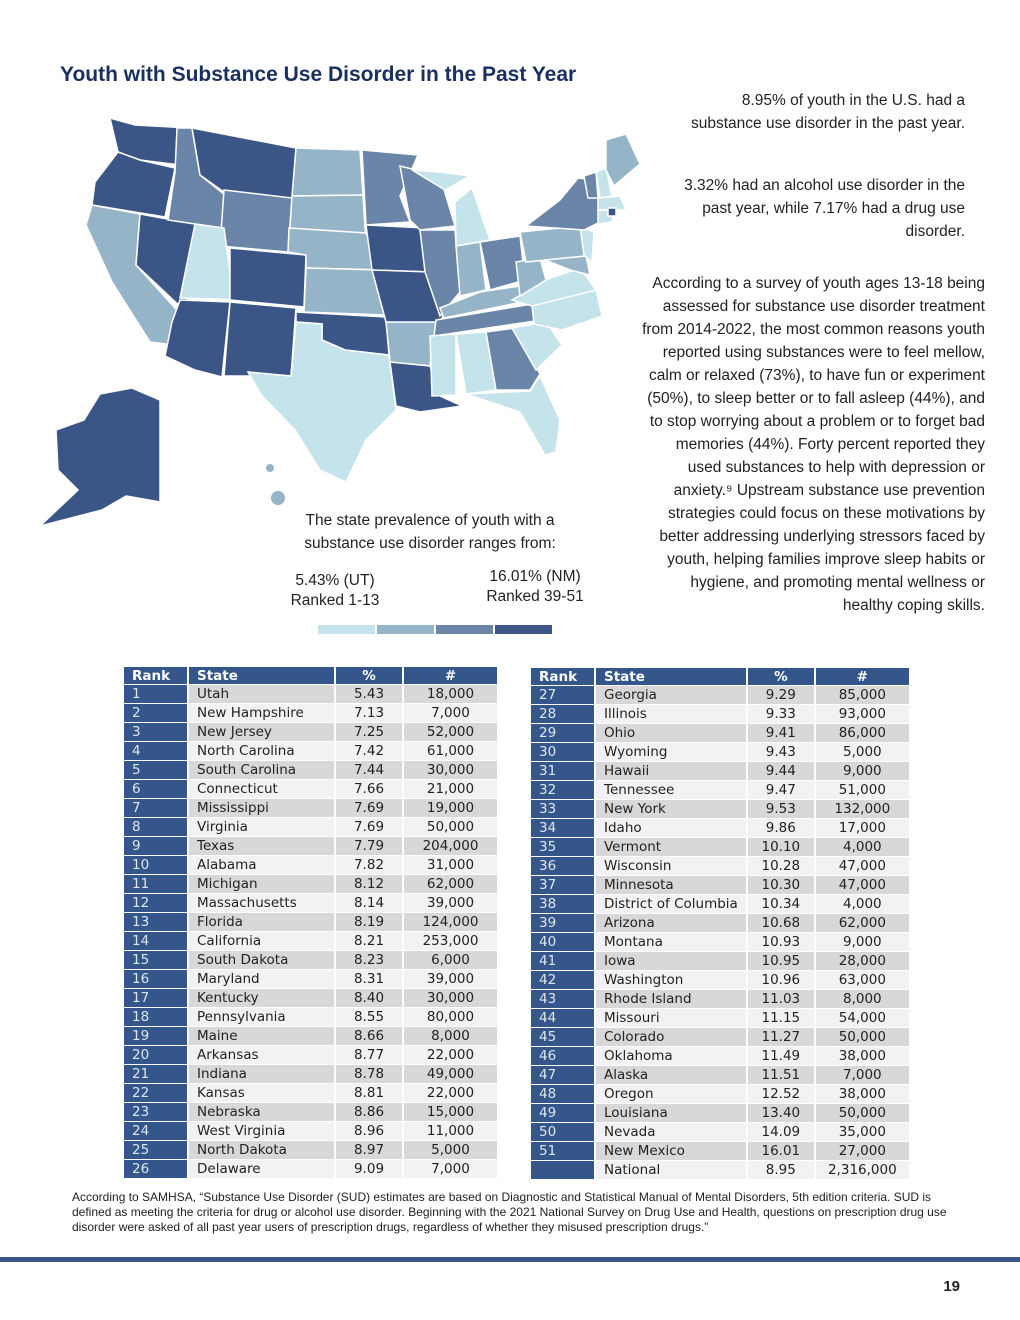 The height and width of the screenshot is (1320, 1020). I want to click on state-hi, so click(270, 468).